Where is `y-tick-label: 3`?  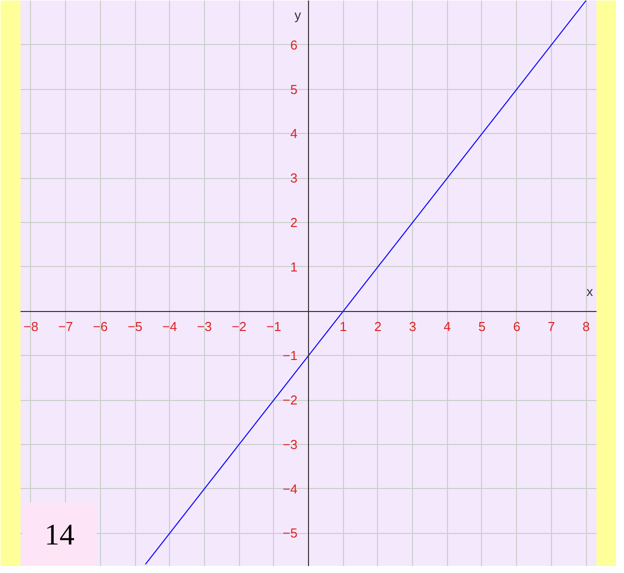 y-tick-label: 3 is located at coordinates (294, 178).